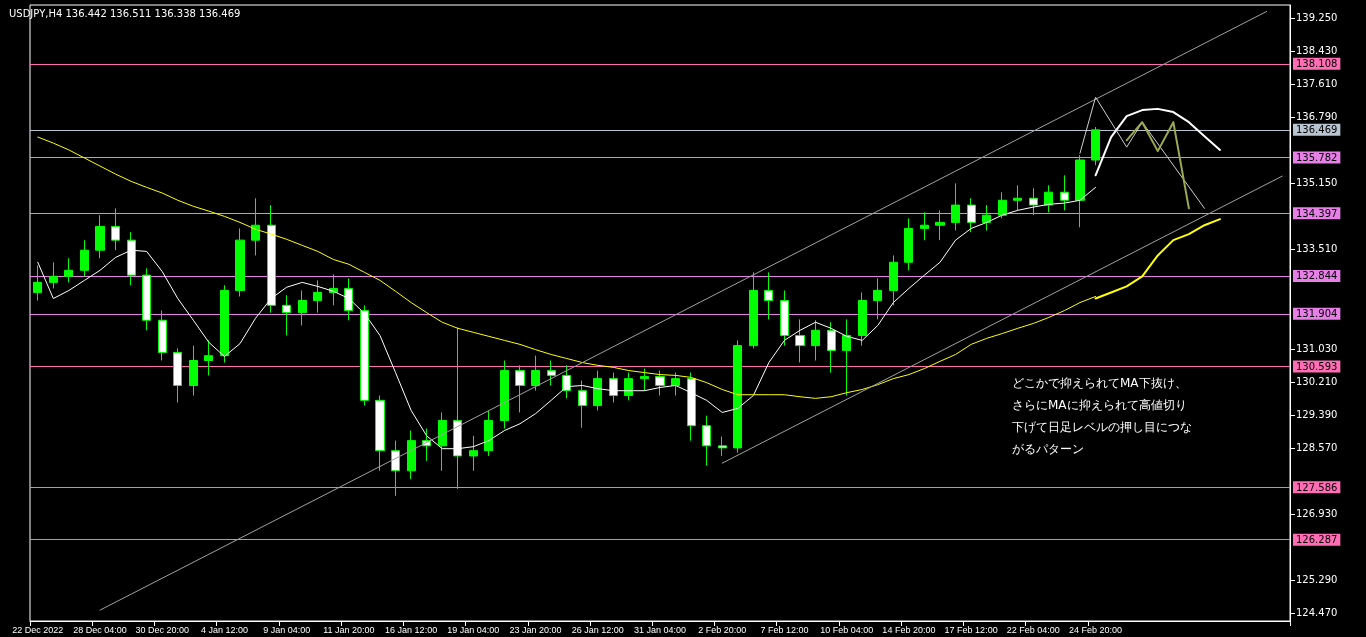 Image resolution: width=1366 pixels, height=637 pixels. Describe the element at coordinates (38, 629) in the screenshot. I see `x-tick-label: 22 Dec 2022` at that location.